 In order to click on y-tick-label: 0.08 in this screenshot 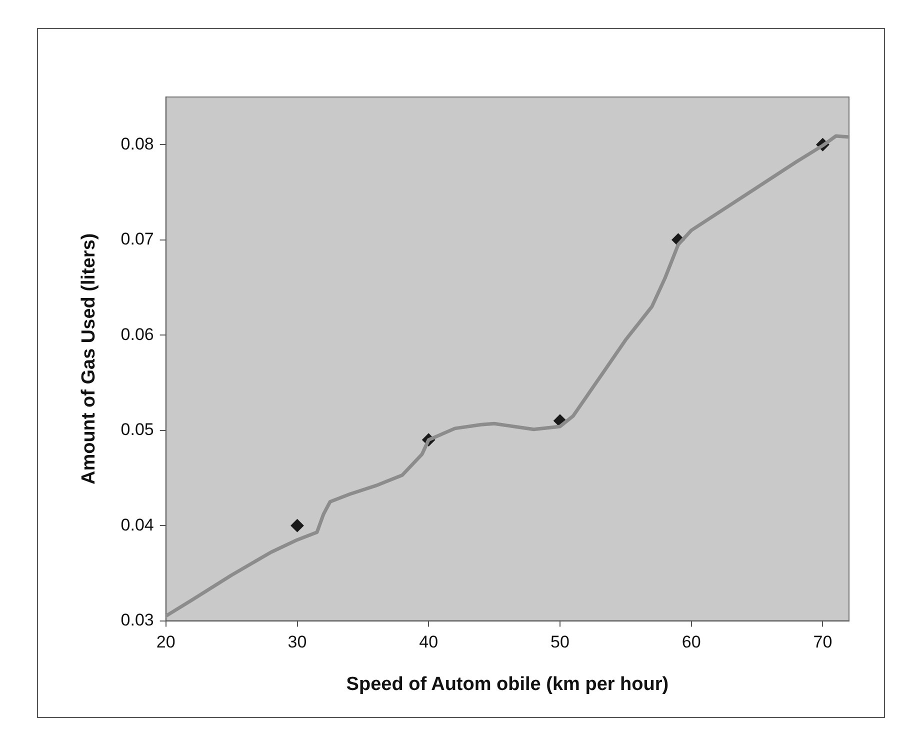, I will do `click(137, 144)`.